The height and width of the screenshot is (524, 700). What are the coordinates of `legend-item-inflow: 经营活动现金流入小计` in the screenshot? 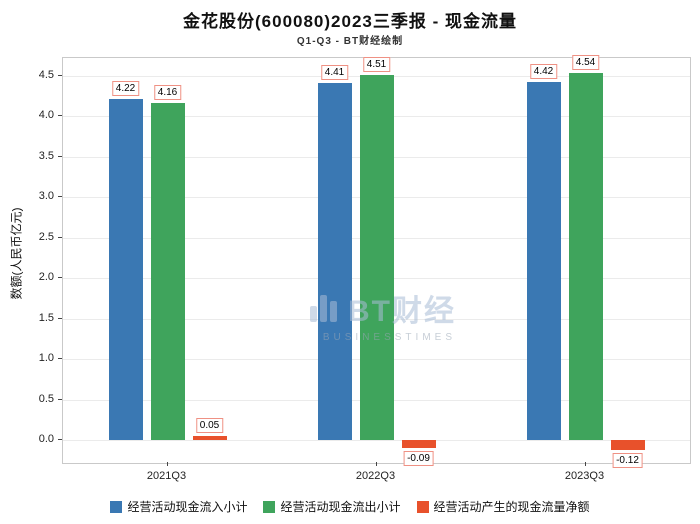 It's located at (178, 506).